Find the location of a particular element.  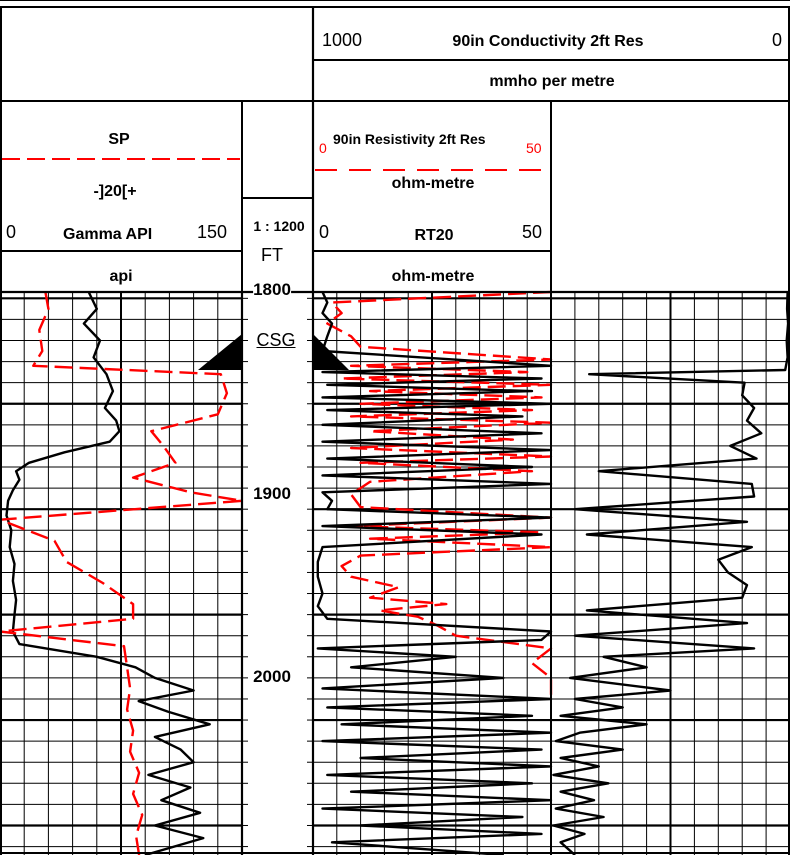

sp-title: SP is located at coordinates (119, 139).